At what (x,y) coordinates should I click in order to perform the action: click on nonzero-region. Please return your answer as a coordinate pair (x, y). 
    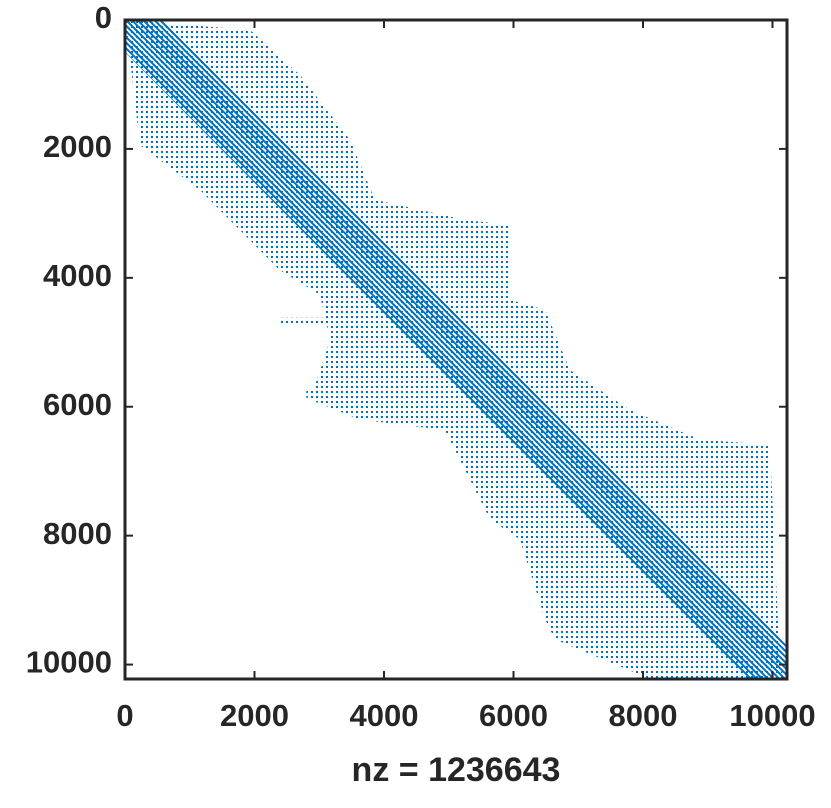
    Looking at the image, I should click on (410, 393).